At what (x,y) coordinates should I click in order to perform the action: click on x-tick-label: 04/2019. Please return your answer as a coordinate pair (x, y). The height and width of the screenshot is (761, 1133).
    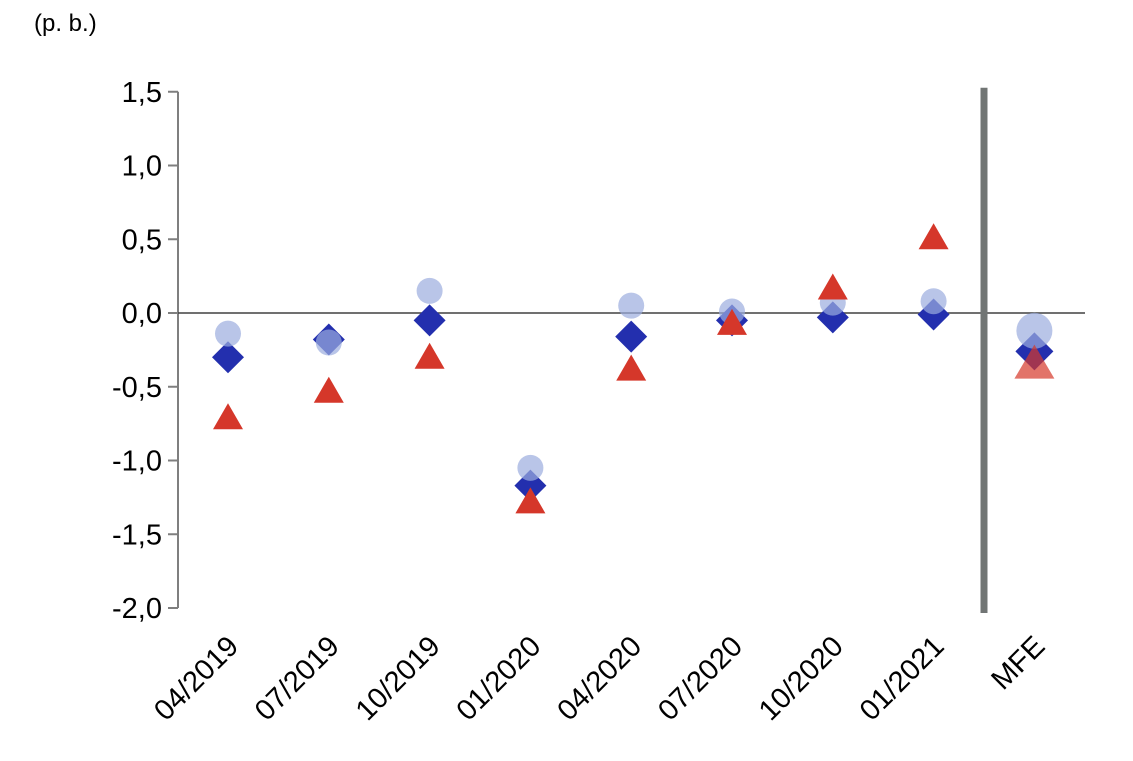
    Looking at the image, I should click on (196, 678).